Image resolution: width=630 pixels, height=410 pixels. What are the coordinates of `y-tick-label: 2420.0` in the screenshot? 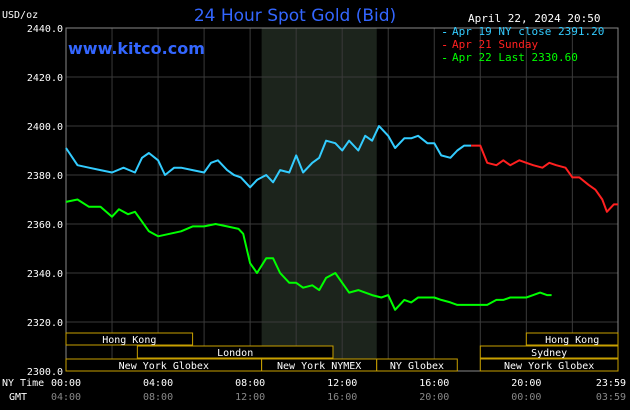 It's located at (45, 78).